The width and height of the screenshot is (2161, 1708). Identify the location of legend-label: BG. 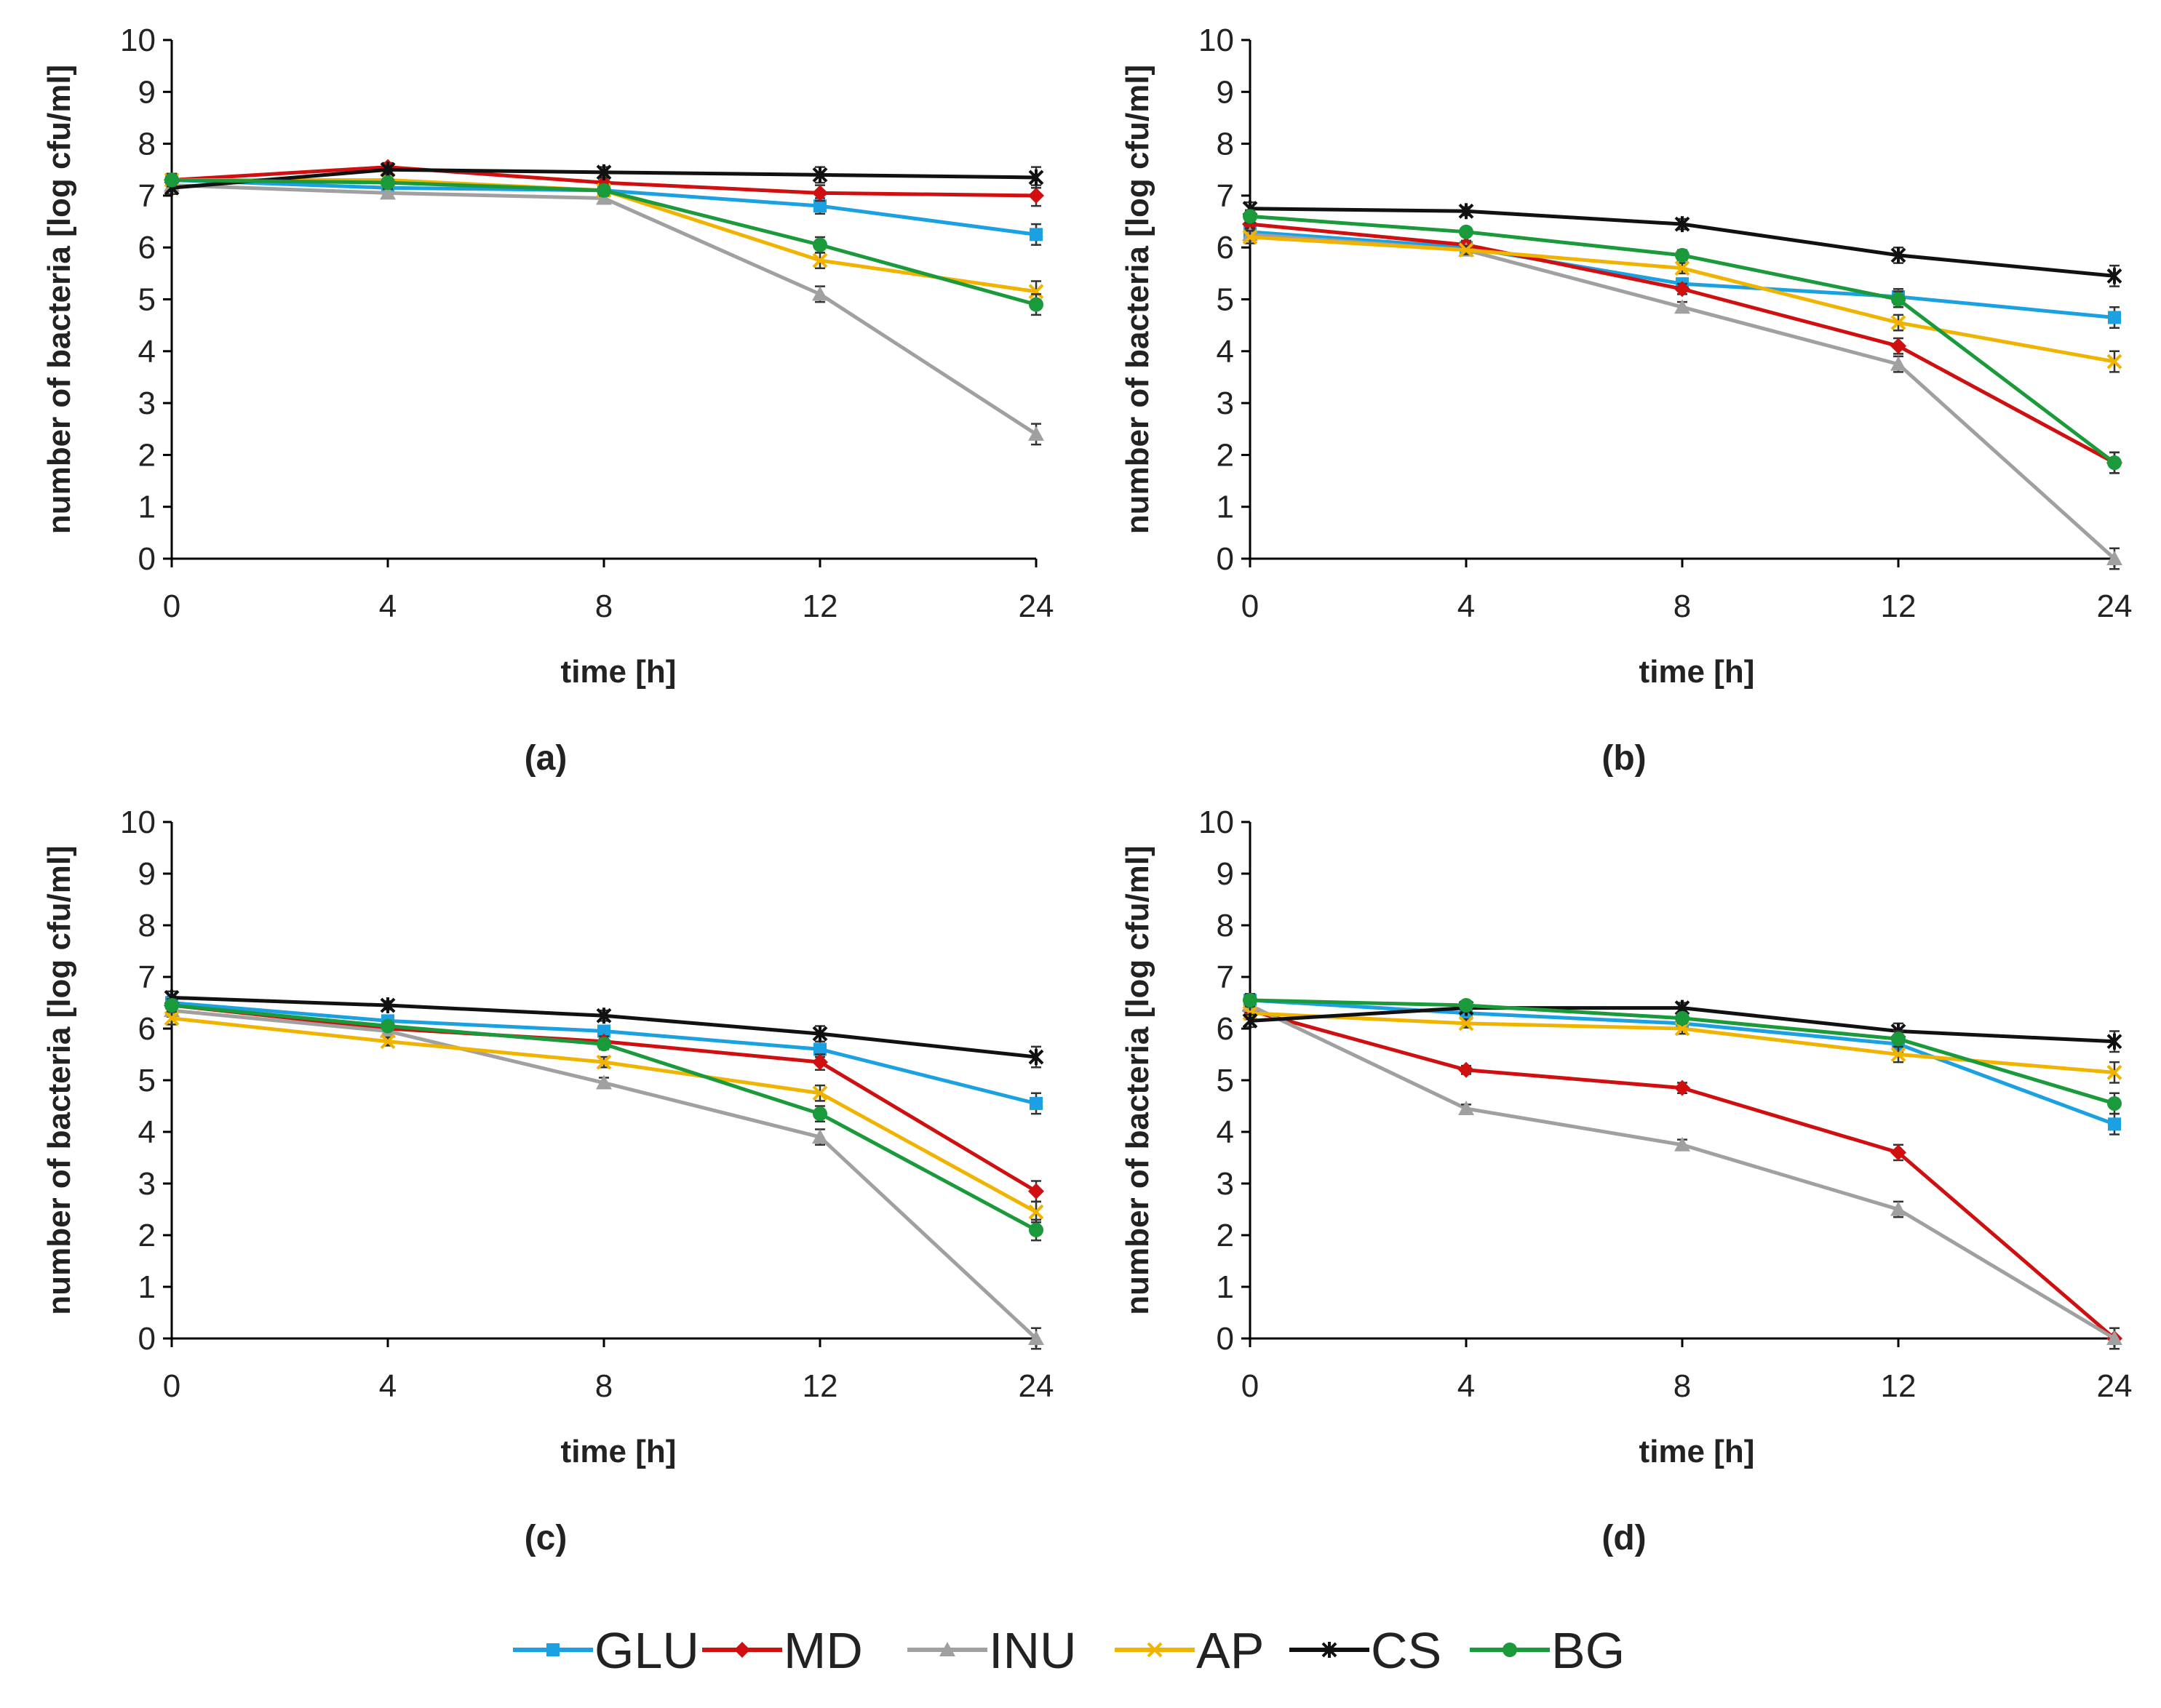
(1588, 1651).